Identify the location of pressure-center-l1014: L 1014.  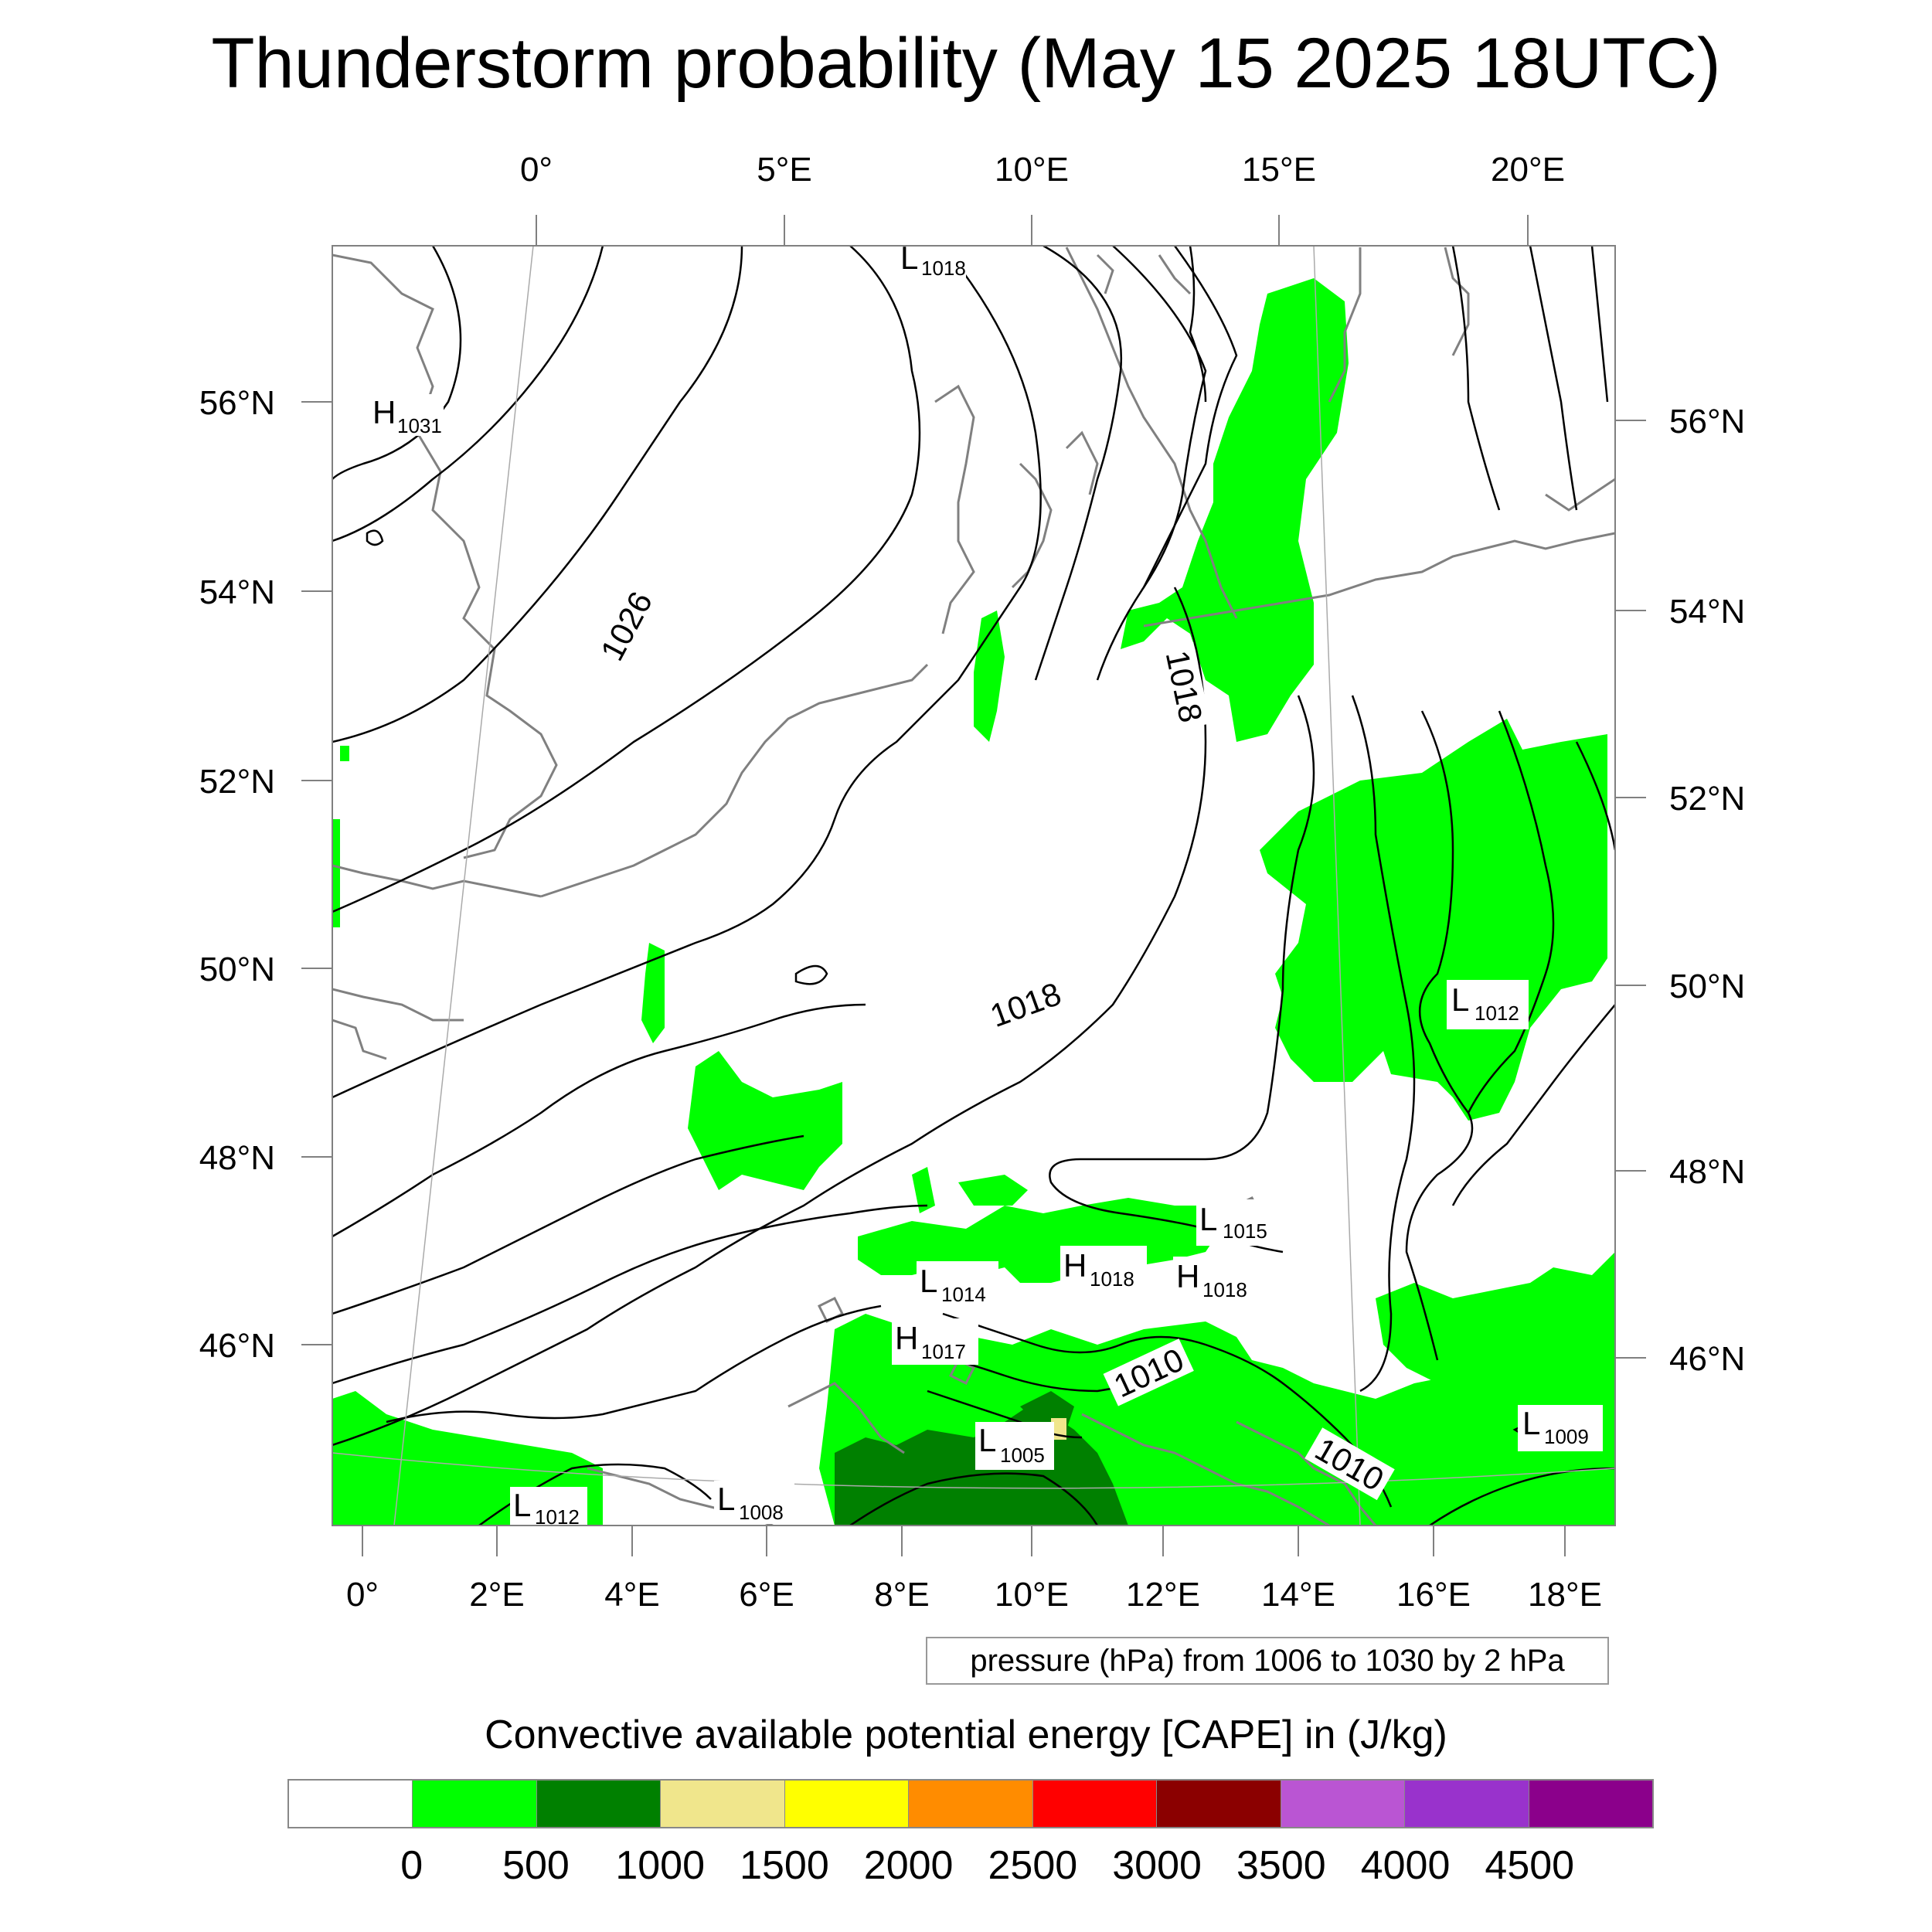
(957, 1284).